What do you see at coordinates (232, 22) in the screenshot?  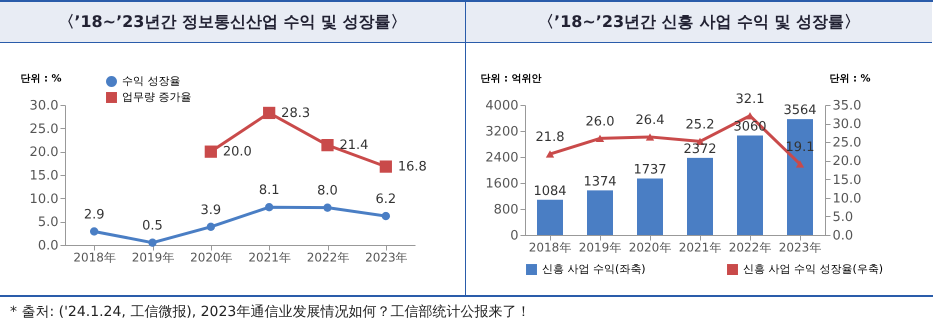 I see `chart-title: 〈’18~’23년간 정보통신산업 수익 및 성장률〉` at bounding box center [232, 22].